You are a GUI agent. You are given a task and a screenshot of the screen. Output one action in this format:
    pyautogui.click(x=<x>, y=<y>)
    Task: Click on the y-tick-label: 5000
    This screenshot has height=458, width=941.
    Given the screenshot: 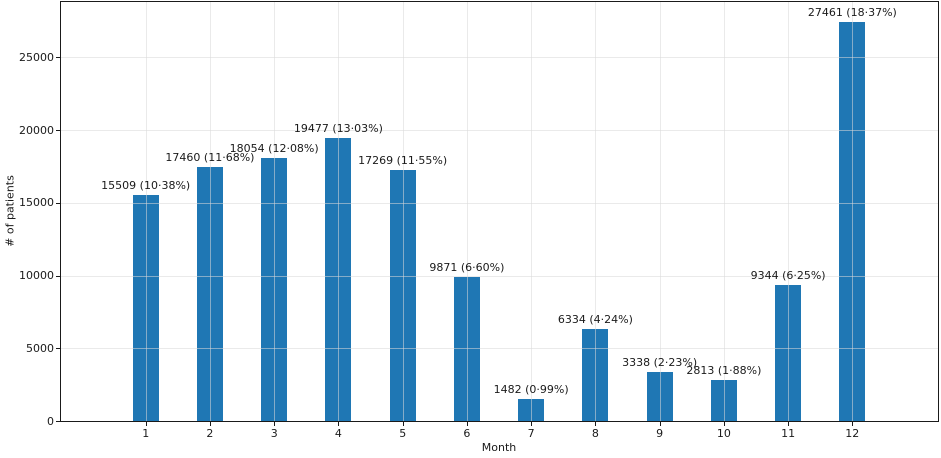 What is the action you would take?
    pyautogui.click(x=40, y=348)
    